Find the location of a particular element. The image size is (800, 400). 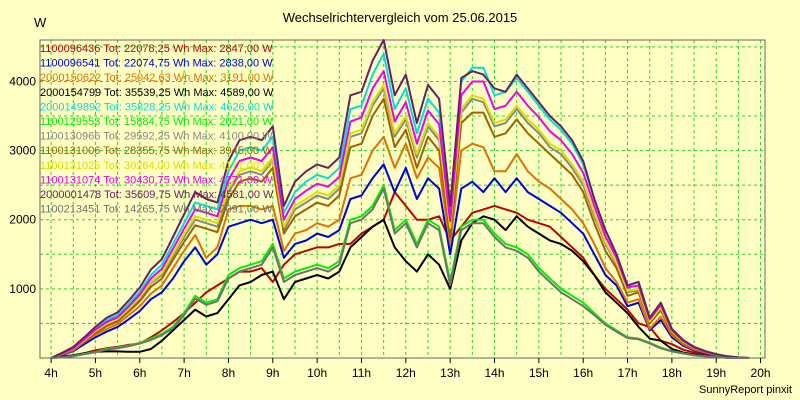

x-tick-label: 15h is located at coordinates (539, 373).